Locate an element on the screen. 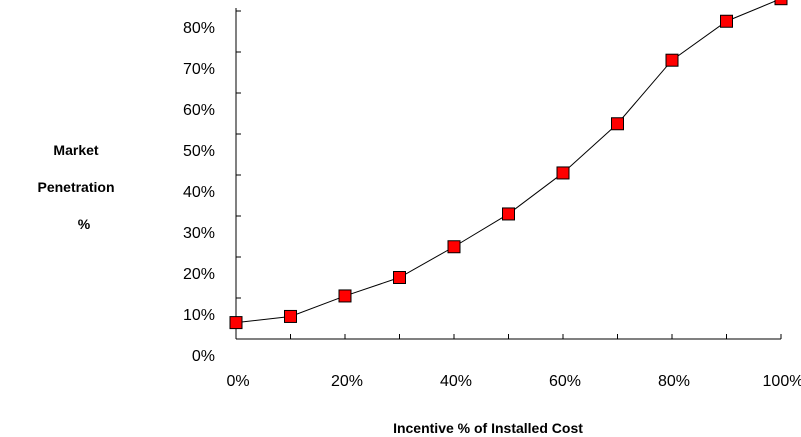 This screenshot has height=437, width=801. y-tick-label: 10% is located at coordinates (199, 315).